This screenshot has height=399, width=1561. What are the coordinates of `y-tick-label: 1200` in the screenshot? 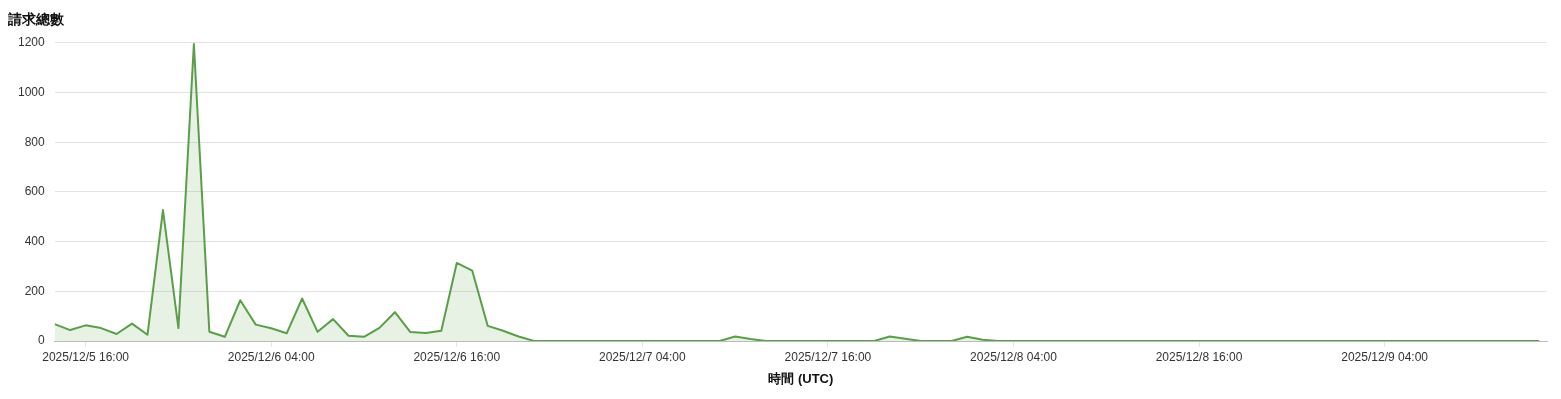 It's located at (31, 42).